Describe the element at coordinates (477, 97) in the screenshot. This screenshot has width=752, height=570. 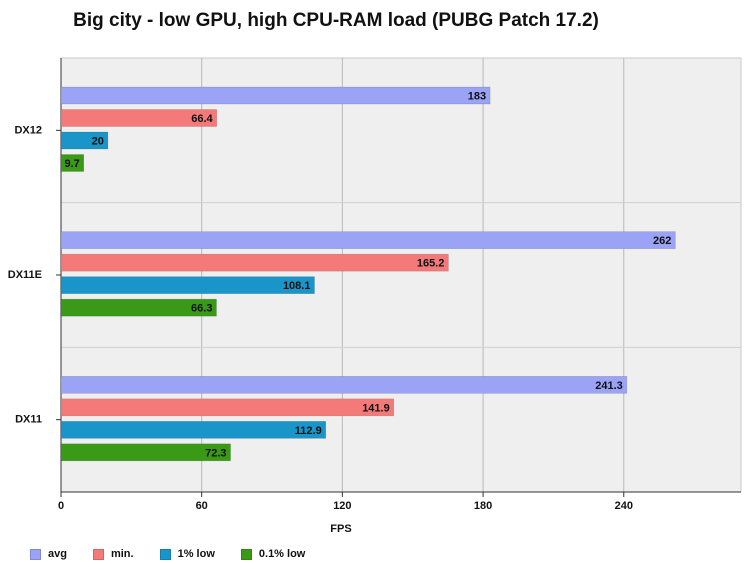
I see `bar-value-label: 183` at that location.